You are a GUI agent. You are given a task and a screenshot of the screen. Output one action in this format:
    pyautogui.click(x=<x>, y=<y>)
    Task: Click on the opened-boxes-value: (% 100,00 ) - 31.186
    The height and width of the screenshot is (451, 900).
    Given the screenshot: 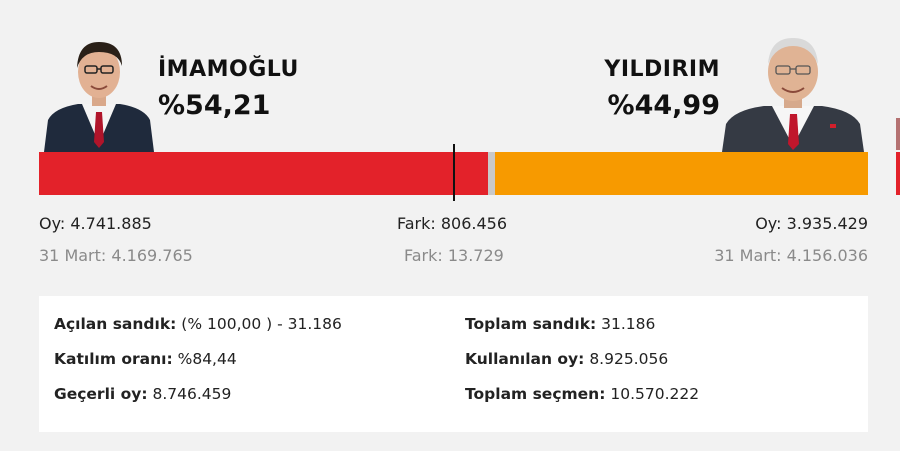 What is the action you would take?
    pyautogui.click(x=261, y=324)
    